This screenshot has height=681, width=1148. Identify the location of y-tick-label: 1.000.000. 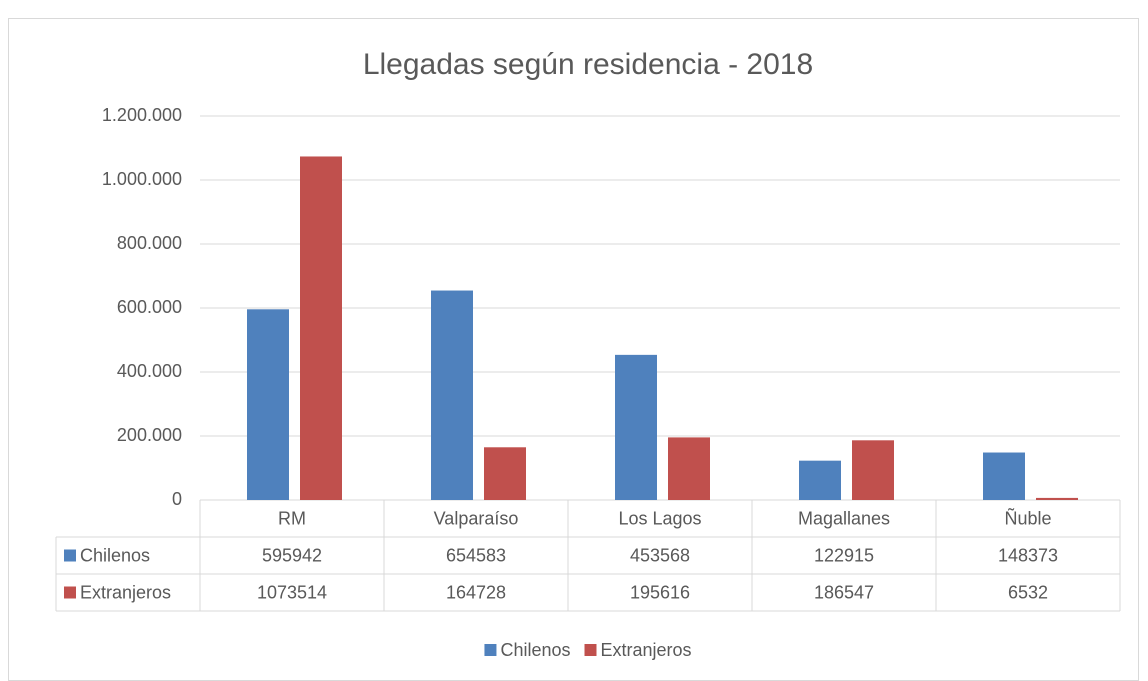
(142, 179).